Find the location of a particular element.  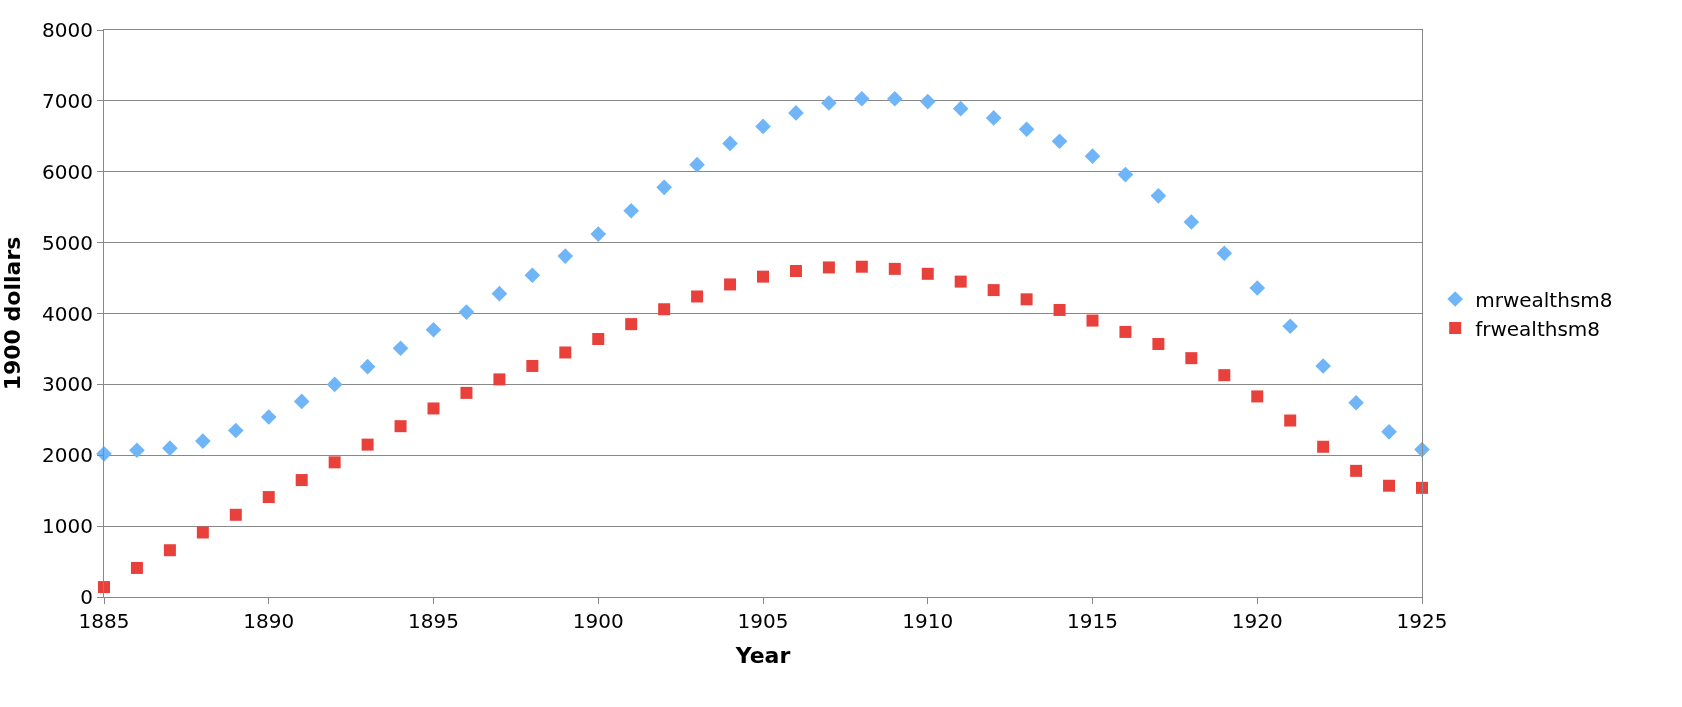

x-tick-label: 1895 is located at coordinates (433, 621).